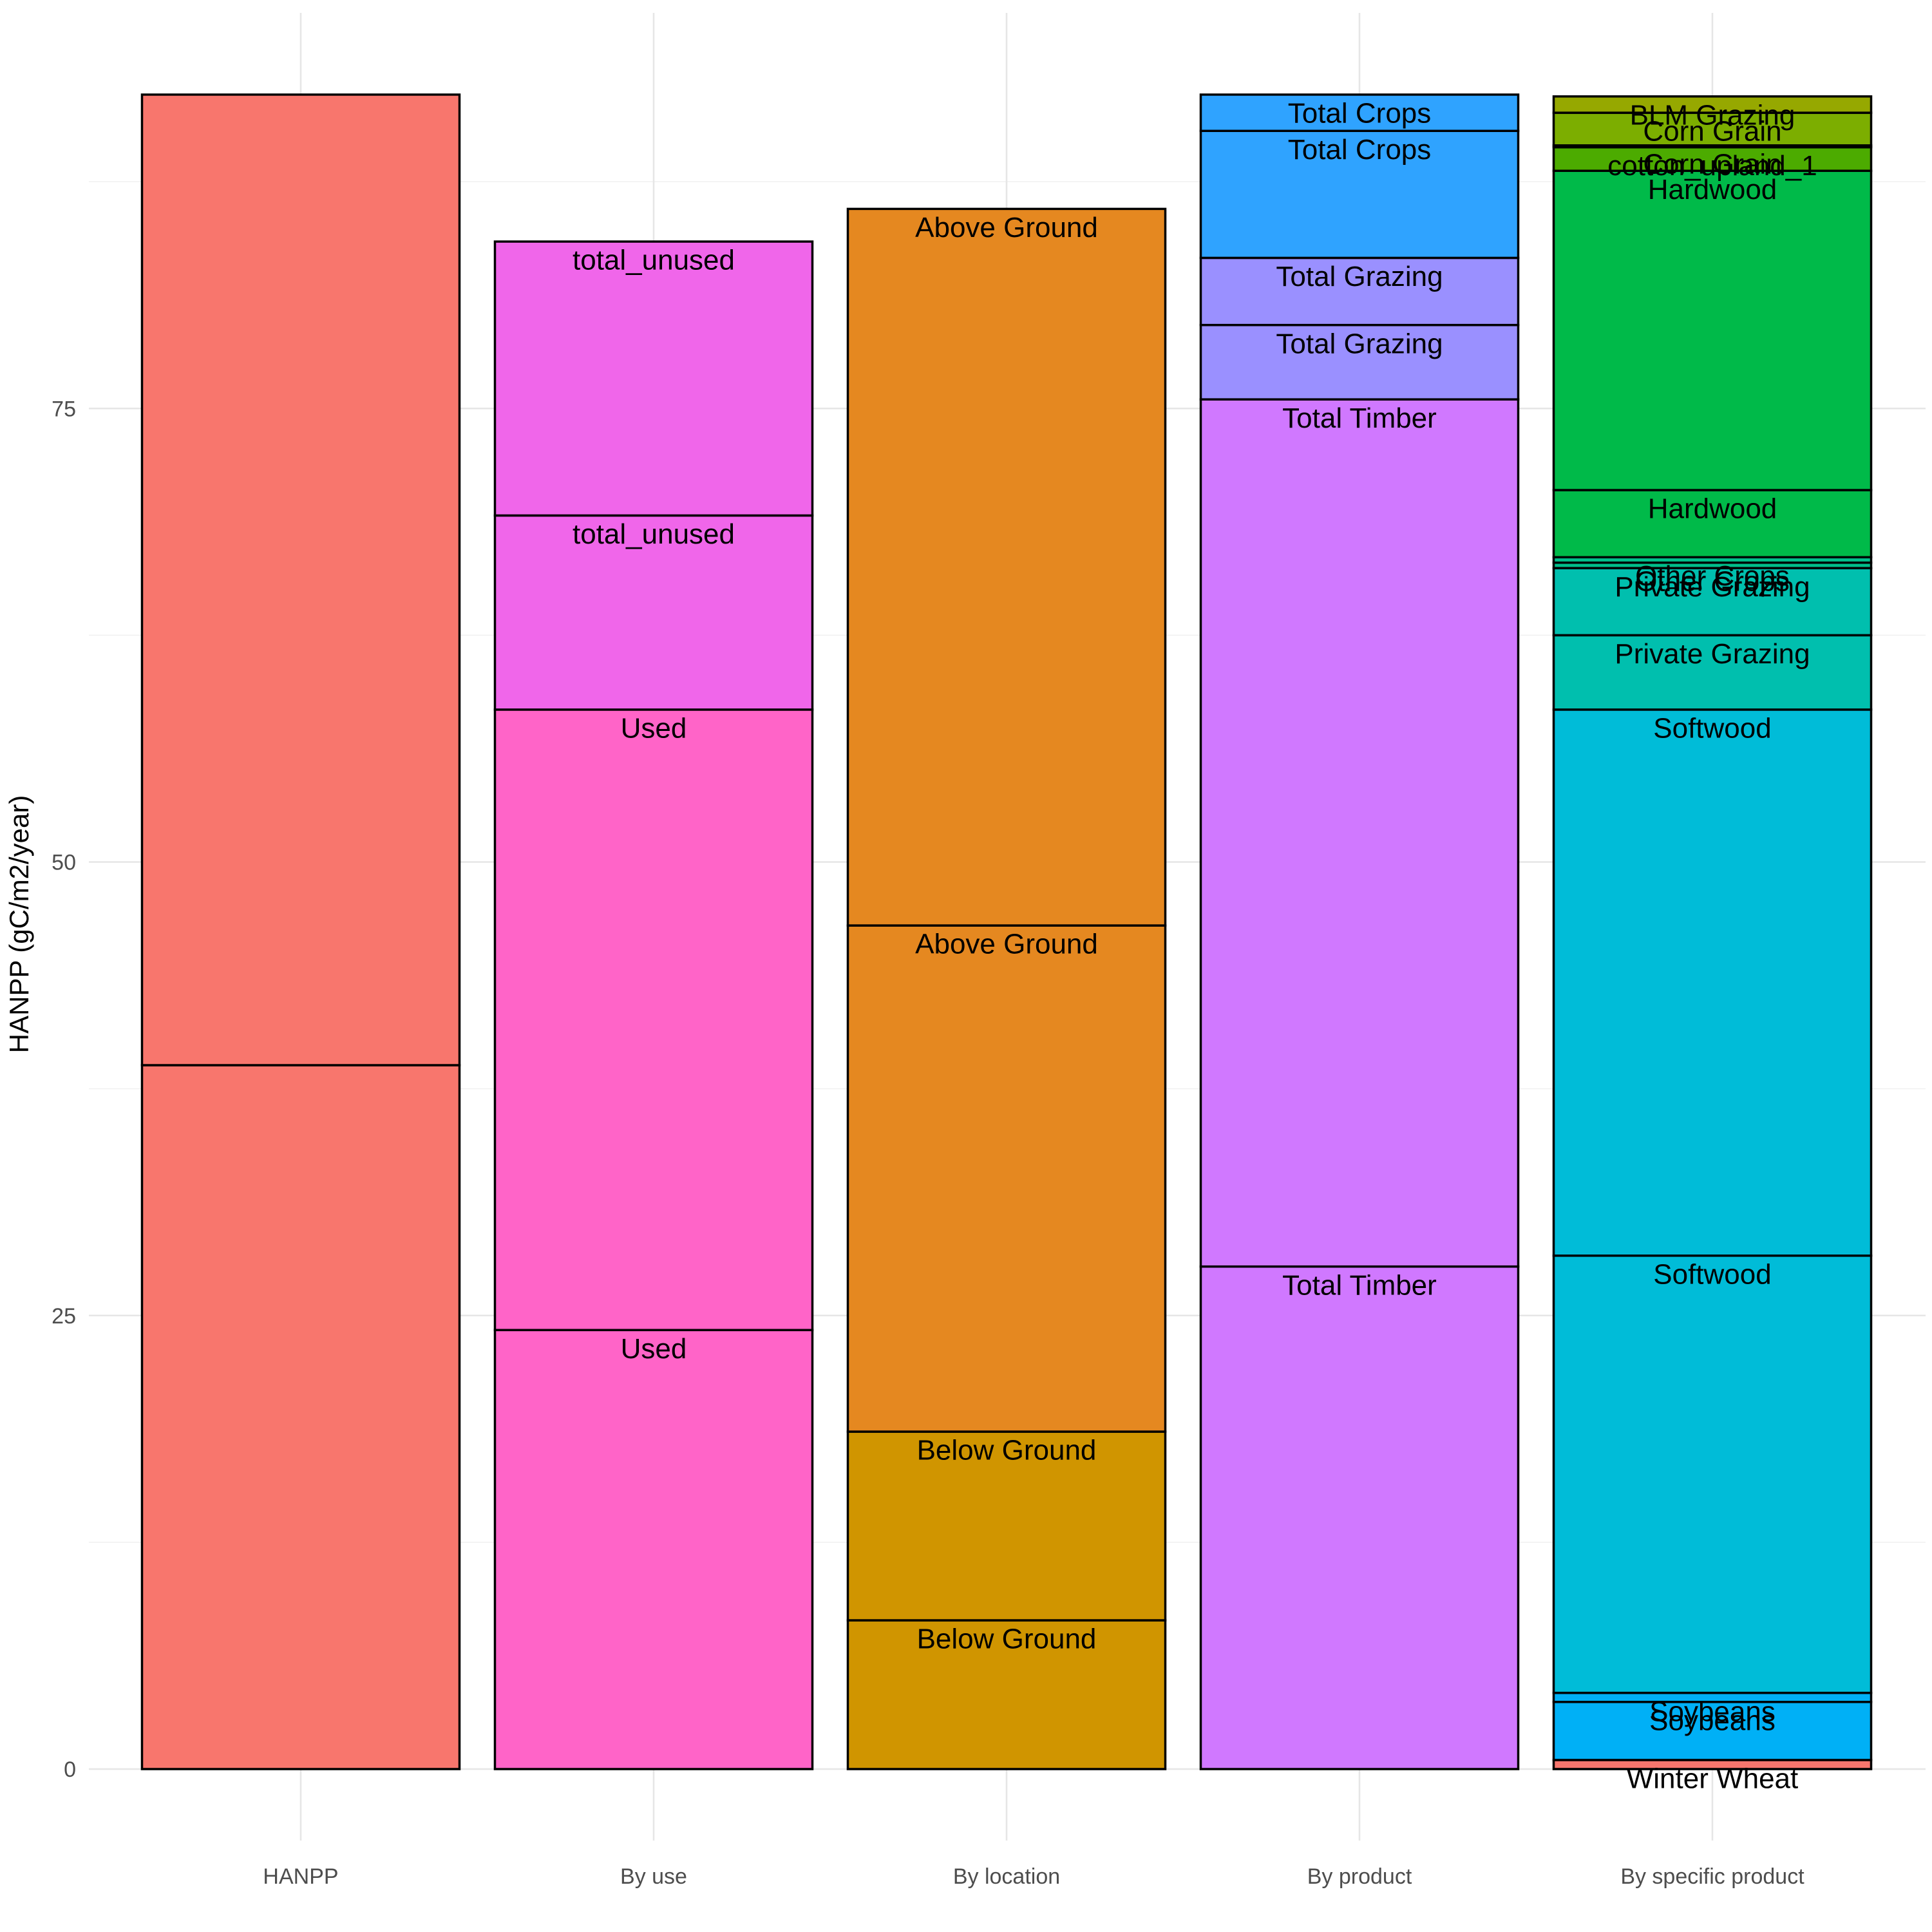  What do you see at coordinates (1712, 1876) in the screenshot?
I see `x-tick-label: By specific product` at bounding box center [1712, 1876].